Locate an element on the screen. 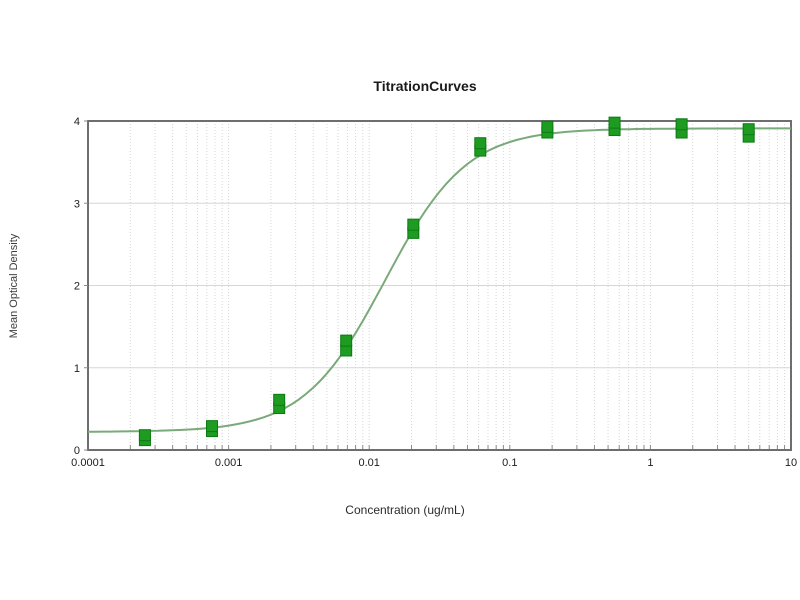 This screenshot has height=600, width=800. y-tick-label: 1 is located at coordinates (77, 369).